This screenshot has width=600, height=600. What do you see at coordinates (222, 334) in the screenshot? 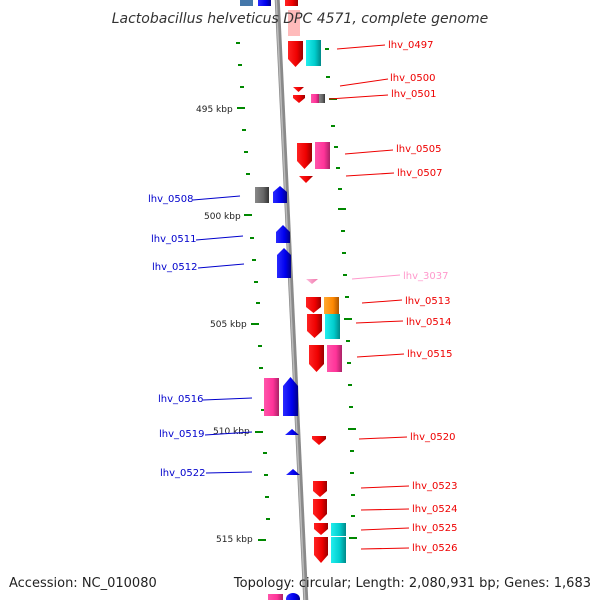
I see `left-leader-lines` at bounding box center [222, 334].